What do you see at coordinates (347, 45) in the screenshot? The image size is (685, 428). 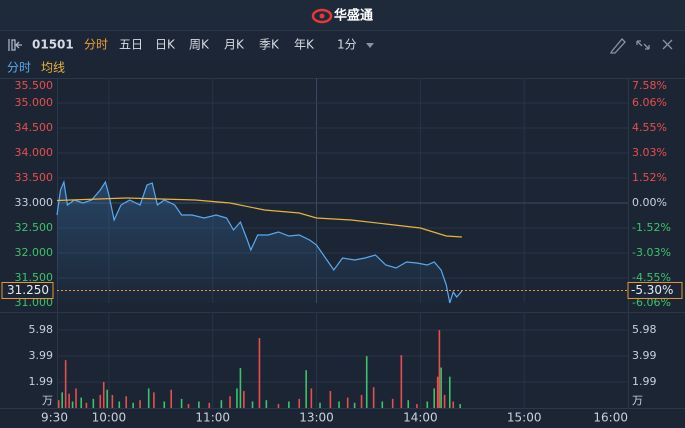 I see `interval-select: 1分` at bounding box center [347, 45].